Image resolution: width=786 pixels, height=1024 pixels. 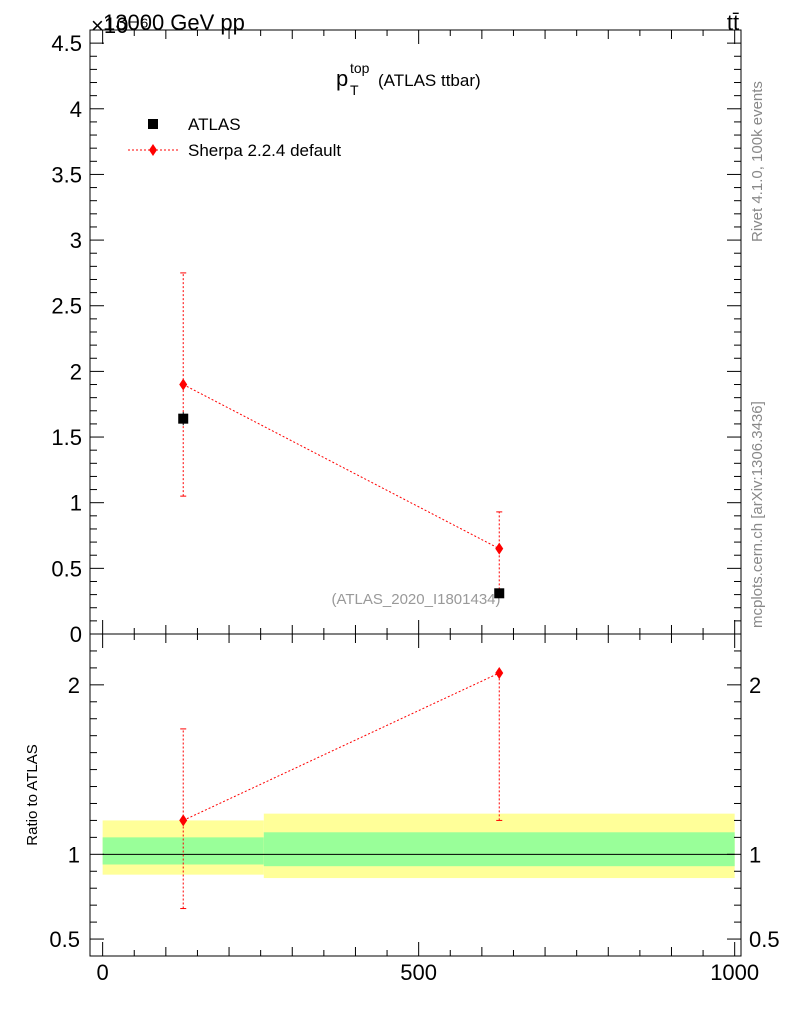 I want to click on plot-title: p top T (ATLAS ttbar), so click(x=408, y=79).